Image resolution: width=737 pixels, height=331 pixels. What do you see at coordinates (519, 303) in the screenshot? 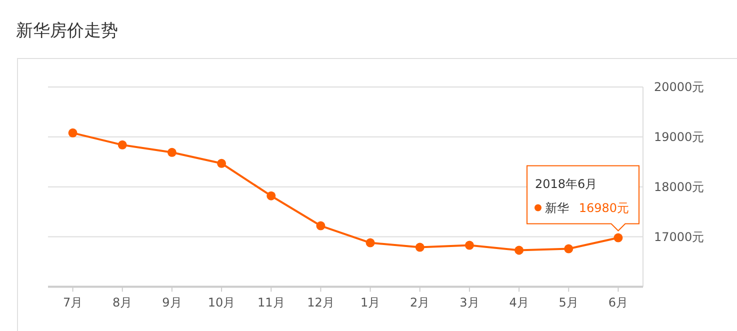
I see `x-tick-label: 4月` at bounding box center [519, 303].